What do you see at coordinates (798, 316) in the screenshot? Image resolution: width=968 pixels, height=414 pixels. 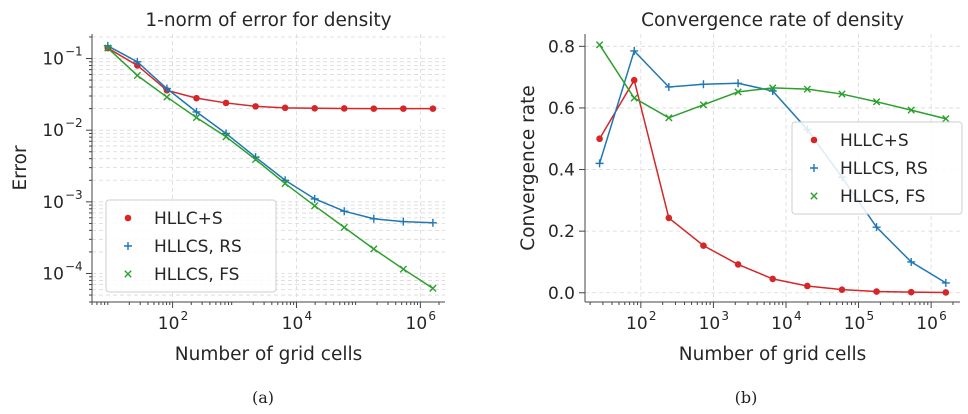 I see `x-tick-exponent: 4` at bounding box center [798, 316].